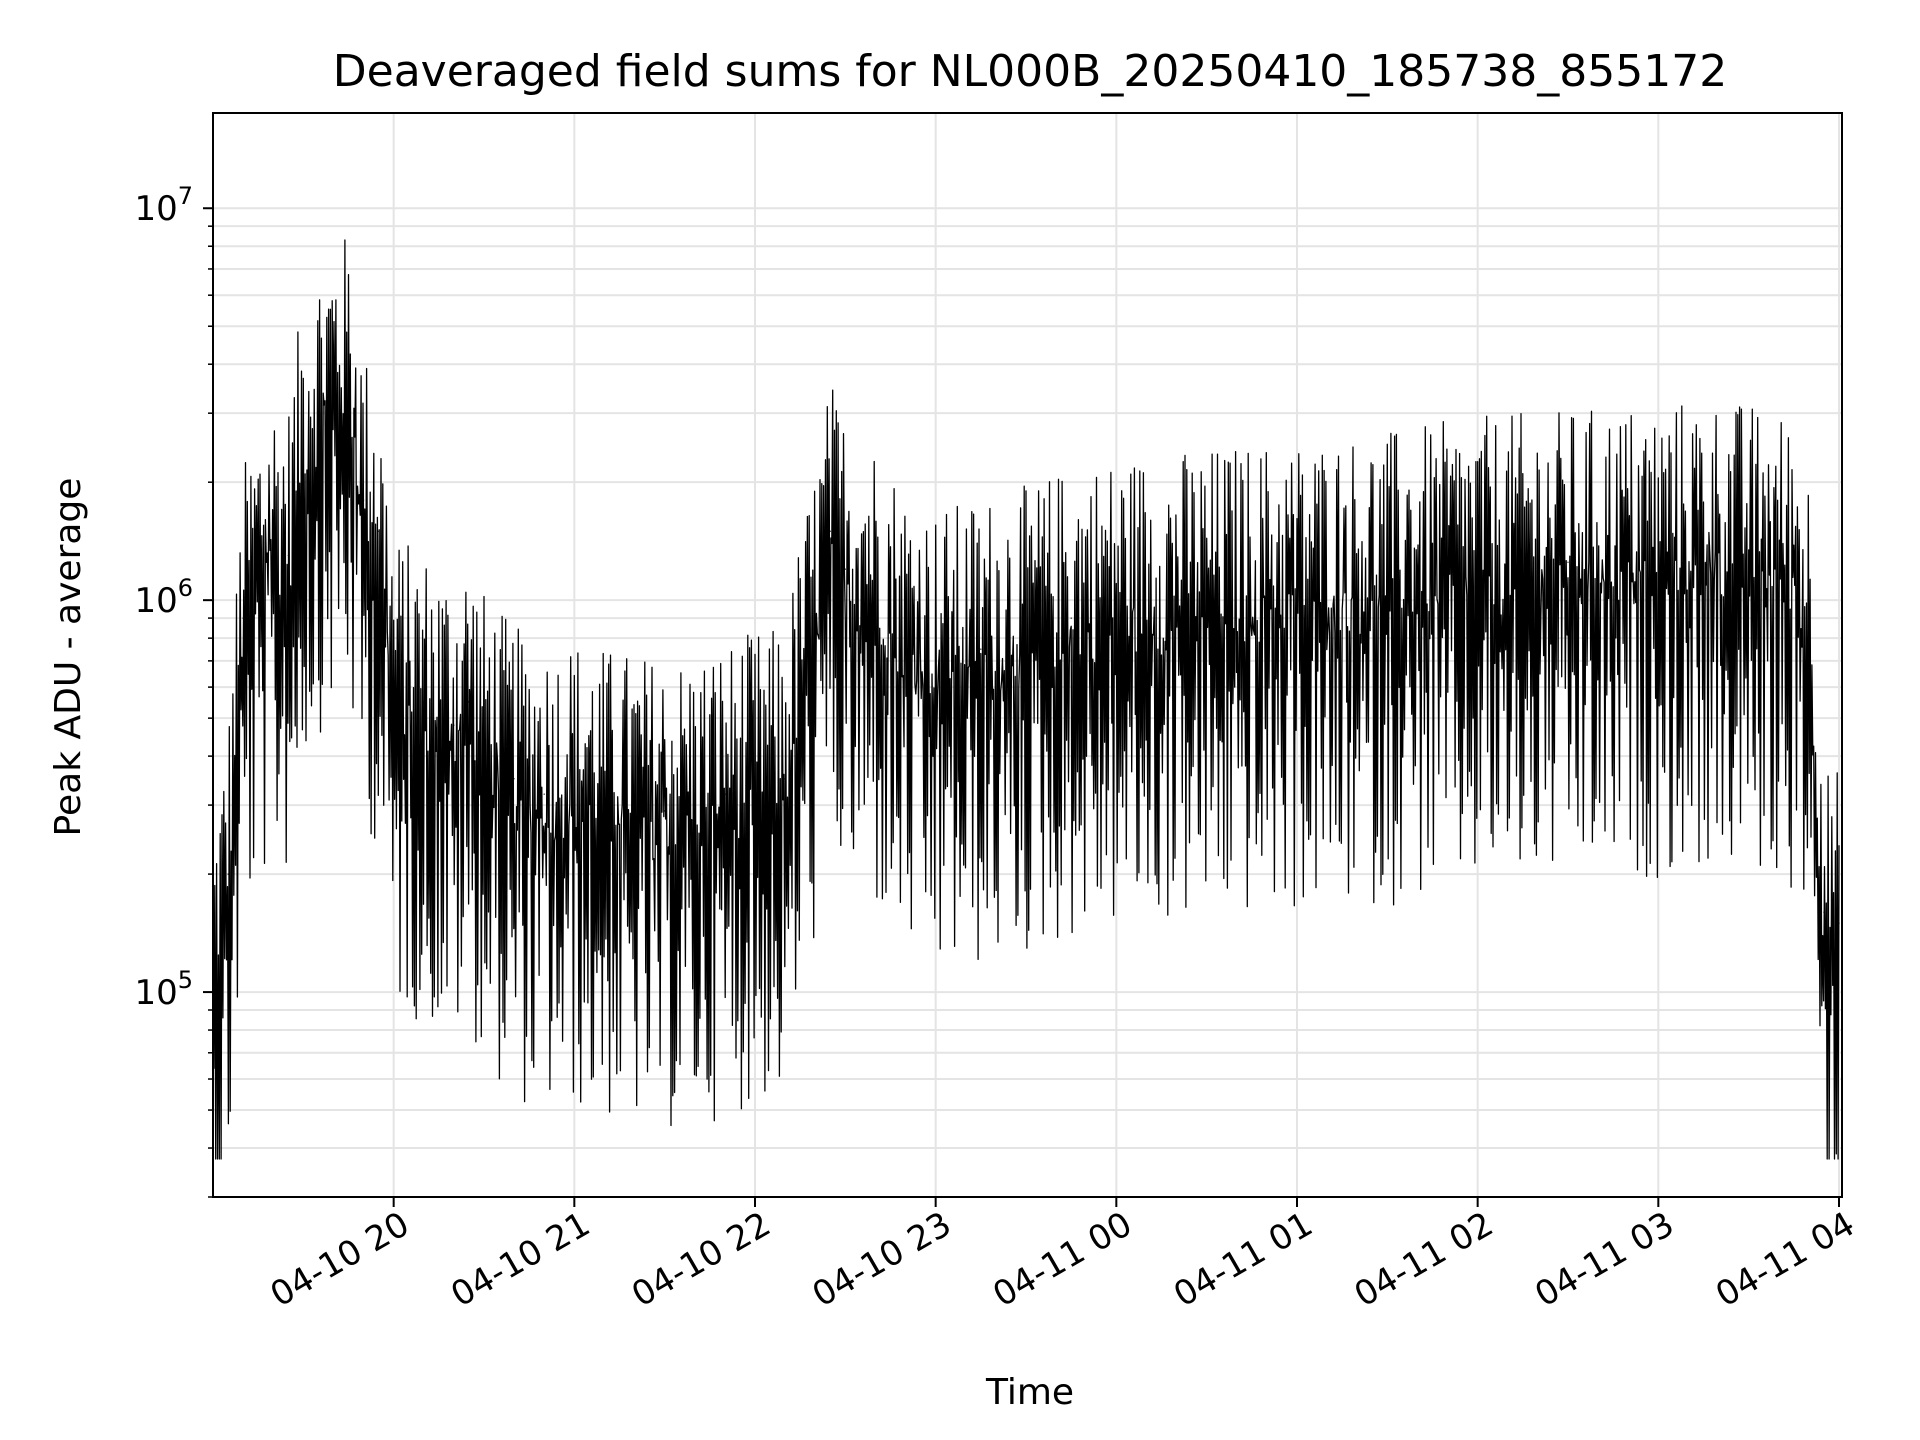 This screenshot has width=1920, height=1440. Describe the element at coordinates (1243, 1259) in the screenshot. I see `x-tick-label: 04-11 01` at that location.